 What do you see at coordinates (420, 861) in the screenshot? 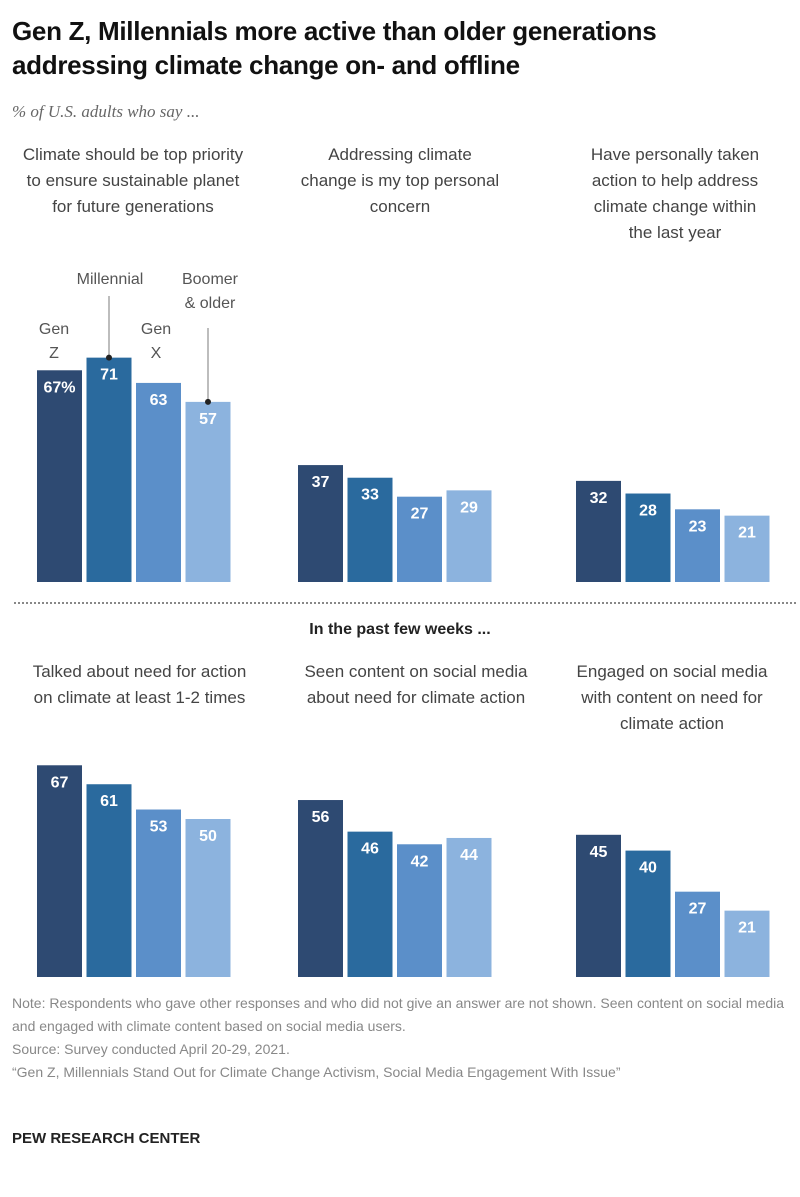
I see `value-label-5-gen-x: 42` at bounding box center [420, 861].